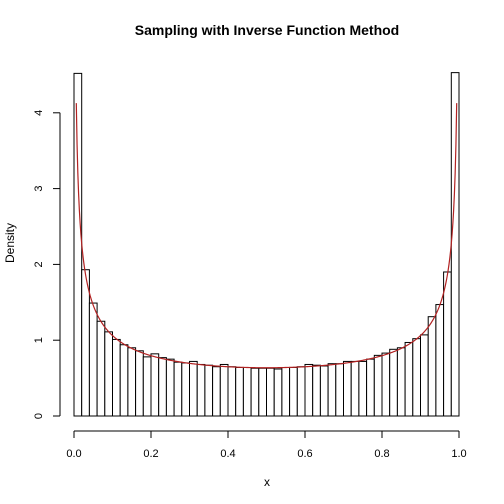  What do you see at coordinates (267, 482) in the screenshot?
I see `x-axis-label: x` at bounding box center [267, 482].